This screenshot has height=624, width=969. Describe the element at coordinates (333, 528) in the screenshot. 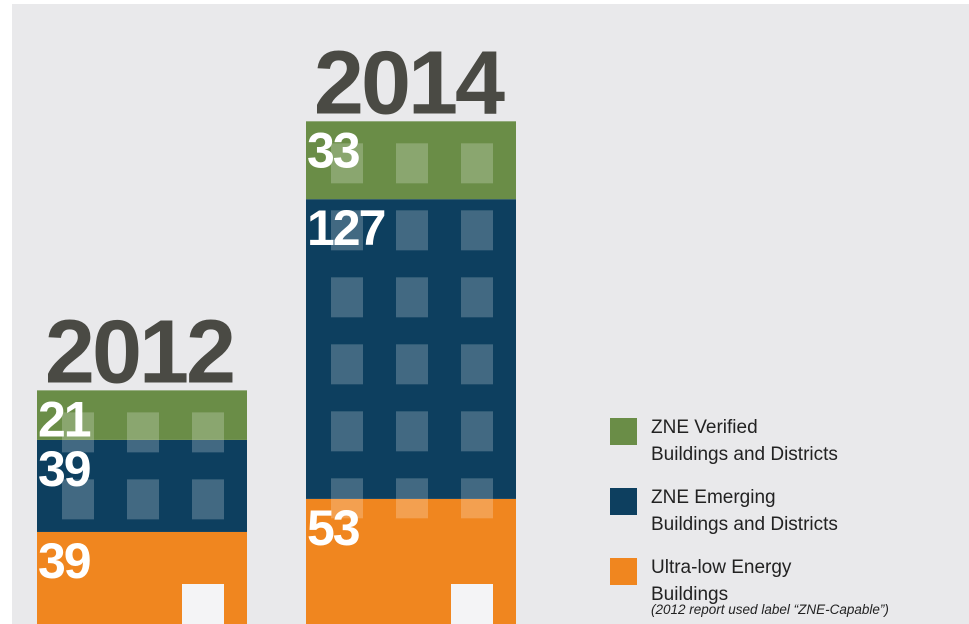

I see `value-label: 53` at that location.